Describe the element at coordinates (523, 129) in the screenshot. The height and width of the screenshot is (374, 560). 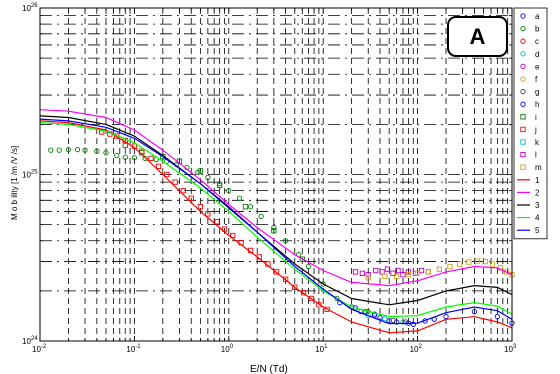
I see `legend-swatch-j` at that location.